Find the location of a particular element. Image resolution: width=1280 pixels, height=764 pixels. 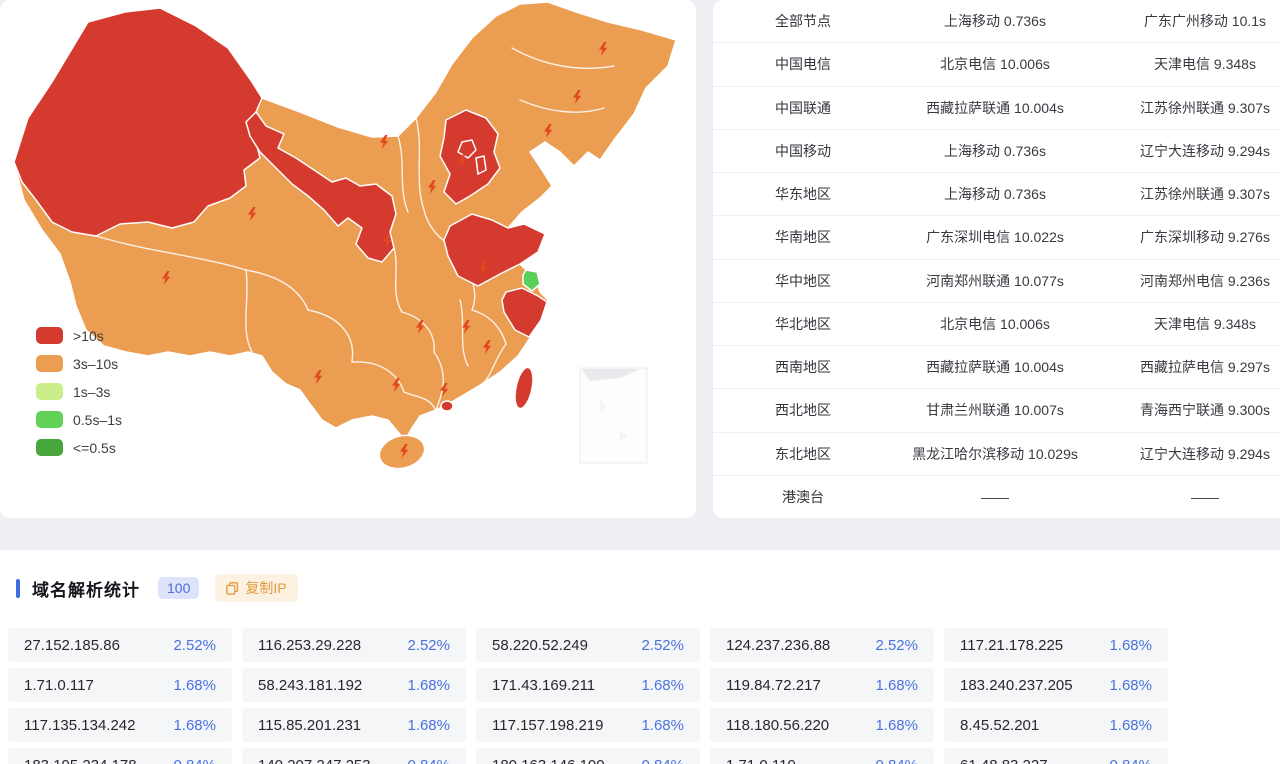

node1-cell: 黑龙江哈尔滨移动 10.029s is located at coordinates (995, 453).